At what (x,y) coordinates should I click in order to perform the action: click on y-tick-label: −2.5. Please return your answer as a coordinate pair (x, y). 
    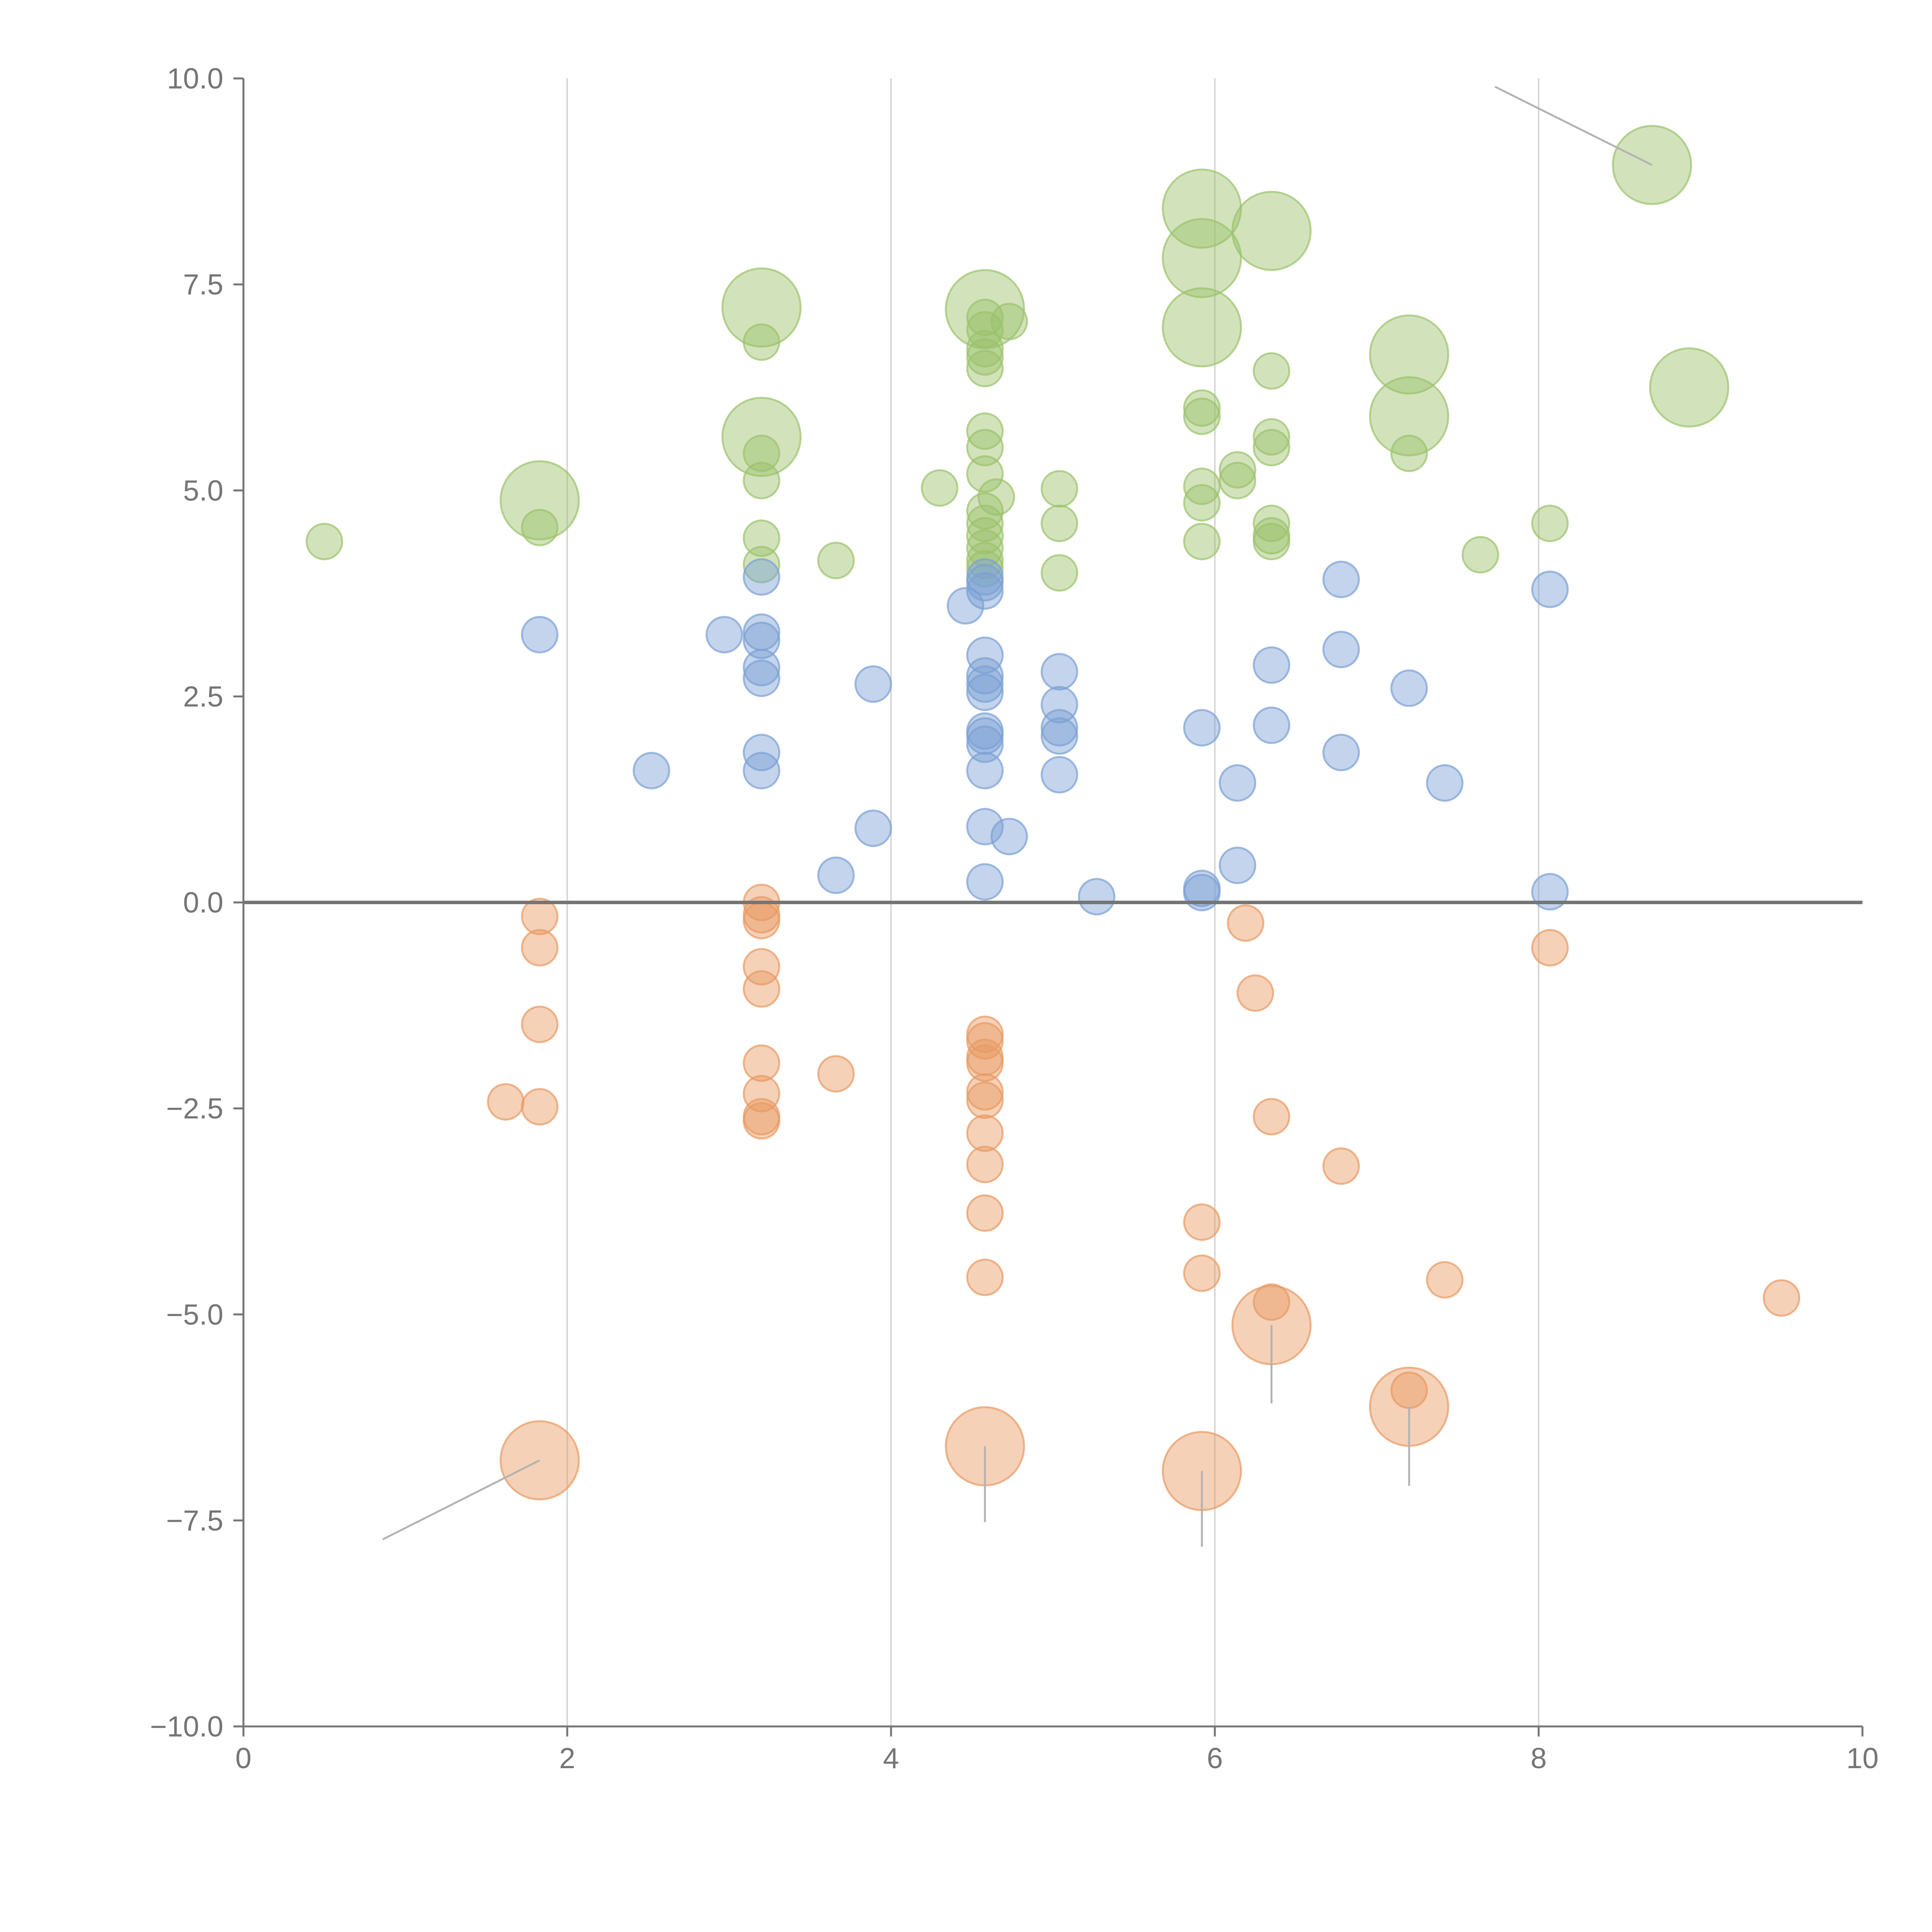
    Looking at the image, I should click on (194, 1108).